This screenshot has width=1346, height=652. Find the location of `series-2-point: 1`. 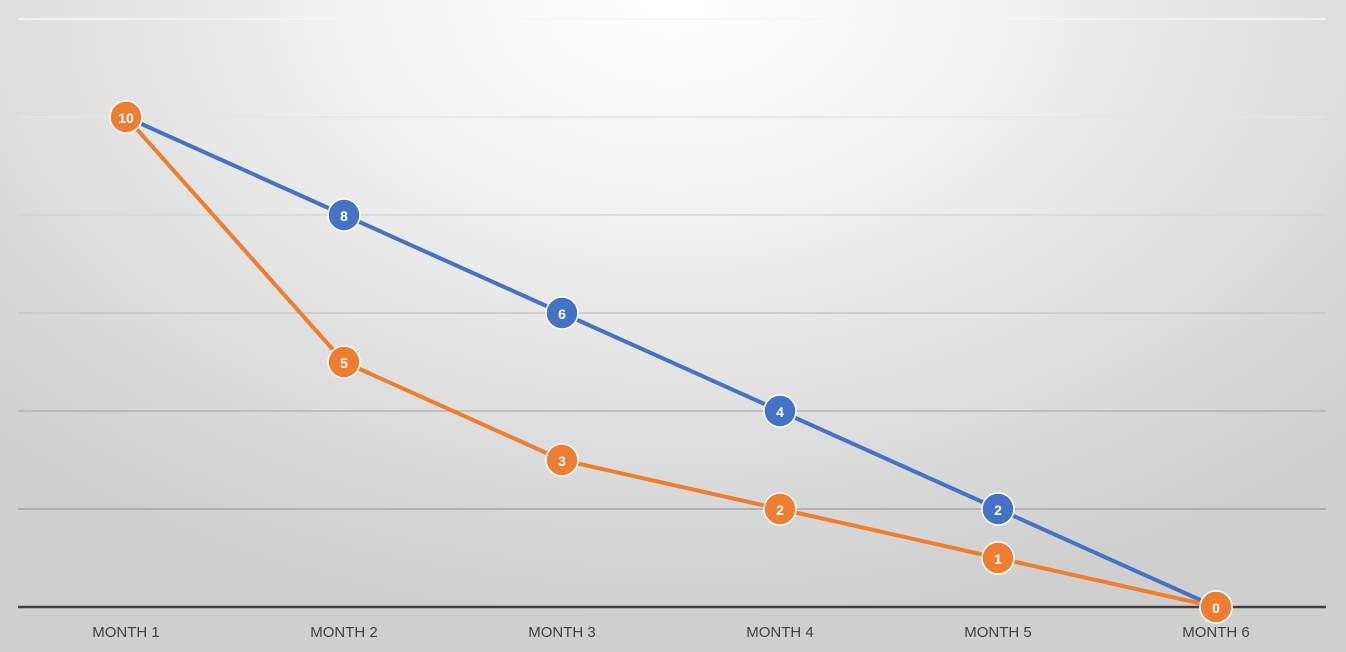

series-2-point: 1 is located at coordinates (998, 558).